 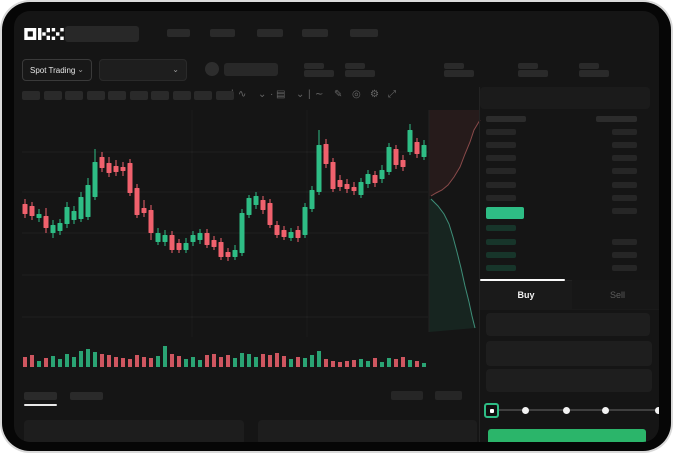 I want to click on sell-tab-label: Sell, so click(x=617, y=294).